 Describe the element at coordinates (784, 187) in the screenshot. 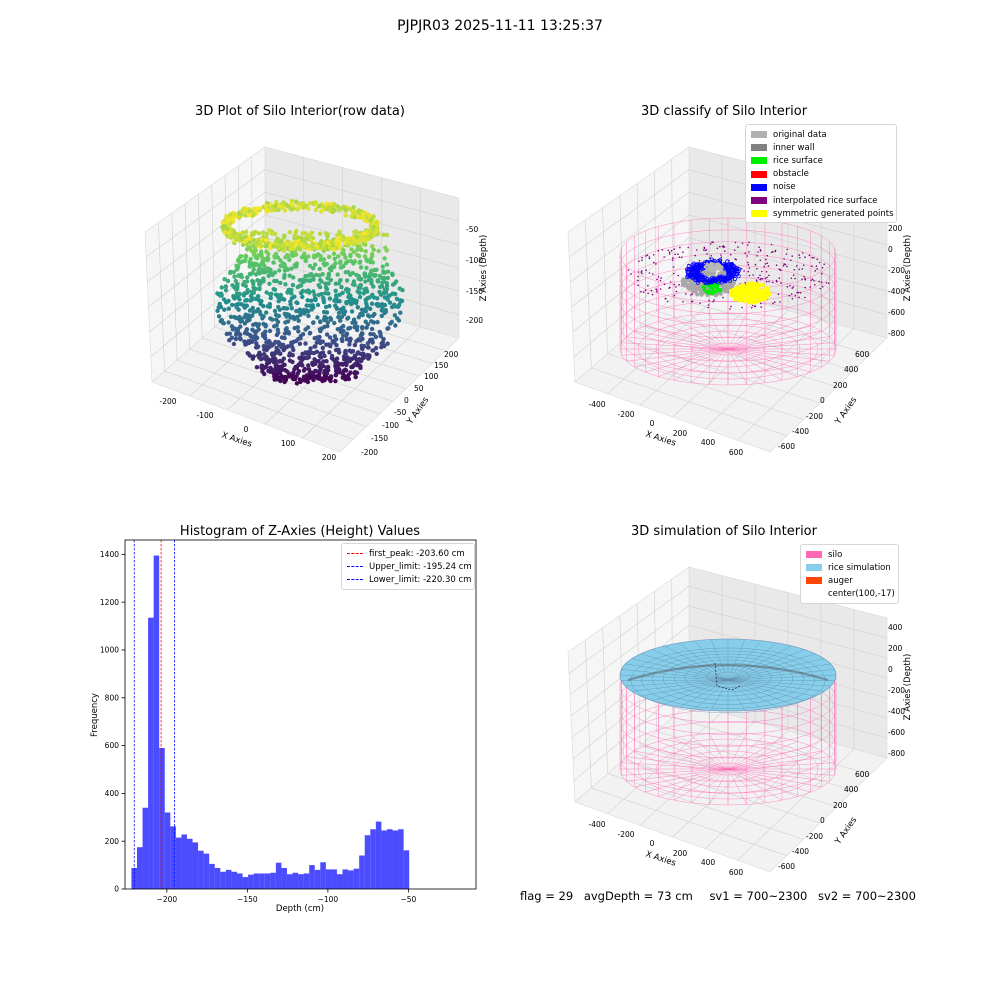

I see `legend-label: noise` at that location.